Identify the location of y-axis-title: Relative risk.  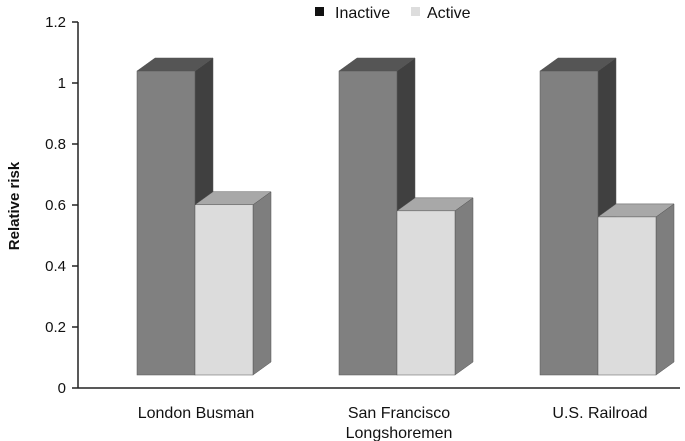
(14, 205).